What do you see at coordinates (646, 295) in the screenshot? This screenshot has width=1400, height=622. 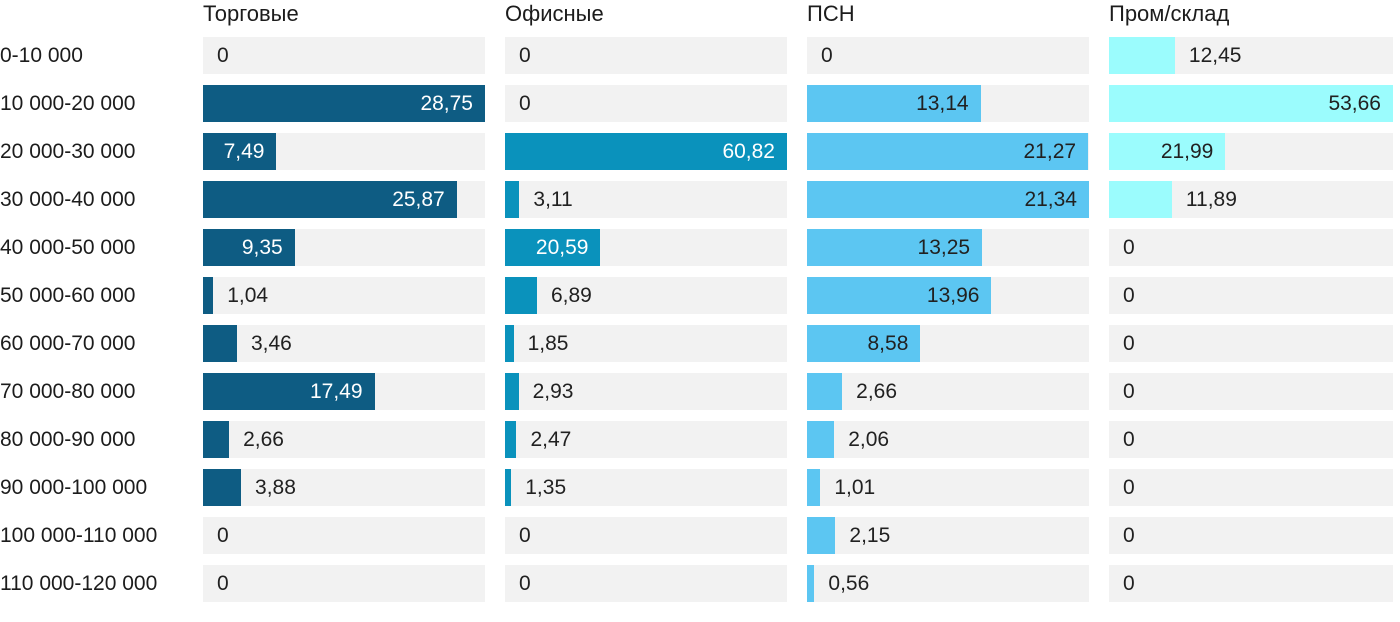 I see `bar-track: 6,89` at bounding box center [646, 295].